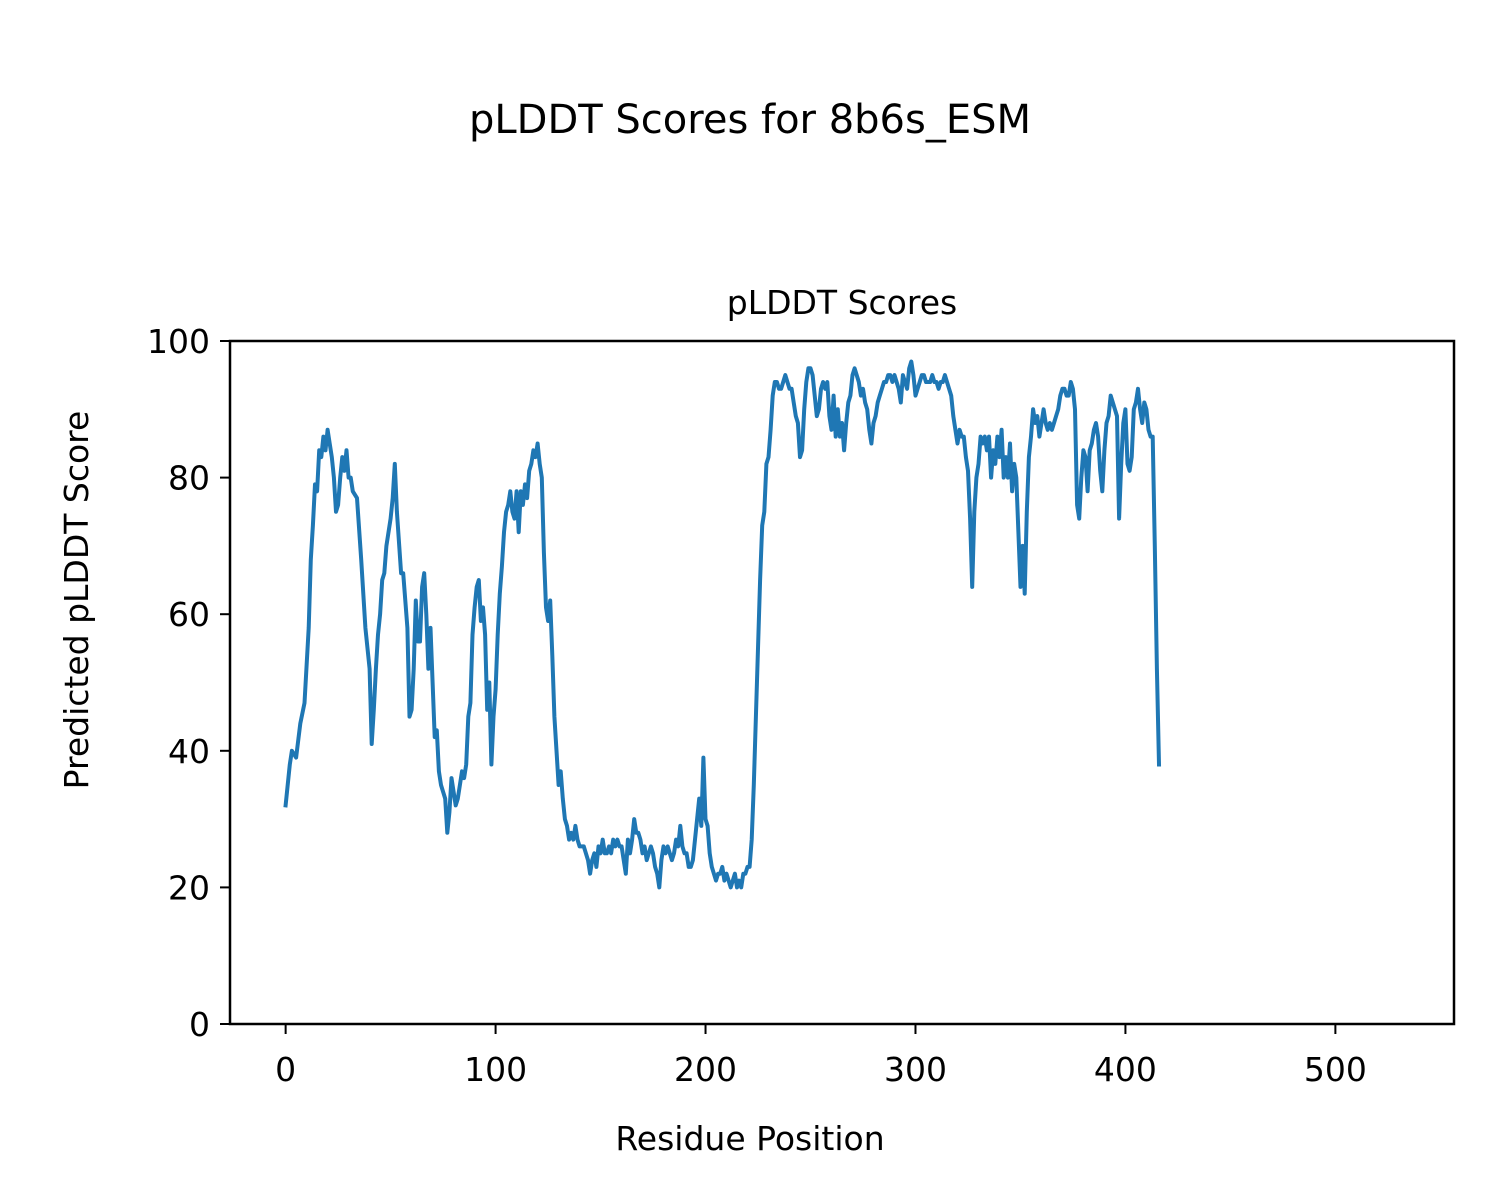  Describe the element at coordinates (705, 1069) in the screenshot. I see `x-tick-label: 200` at that location.